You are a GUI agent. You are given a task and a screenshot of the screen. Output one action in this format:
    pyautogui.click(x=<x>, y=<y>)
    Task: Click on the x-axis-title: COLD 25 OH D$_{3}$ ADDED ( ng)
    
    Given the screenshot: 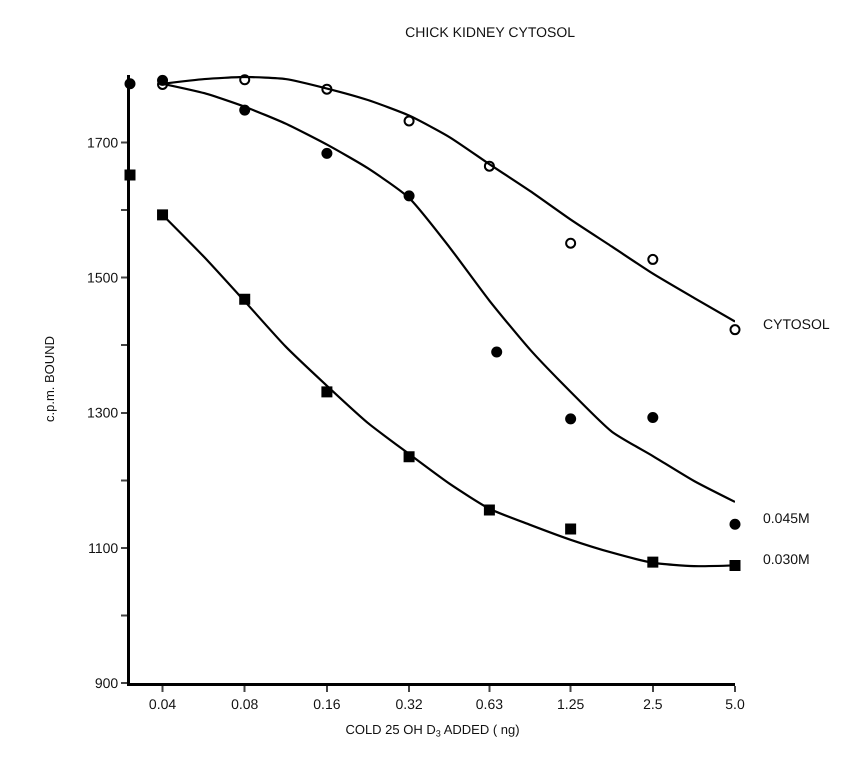 What is the action you would take?
    pyautogui.click(x=432, y=730)
    